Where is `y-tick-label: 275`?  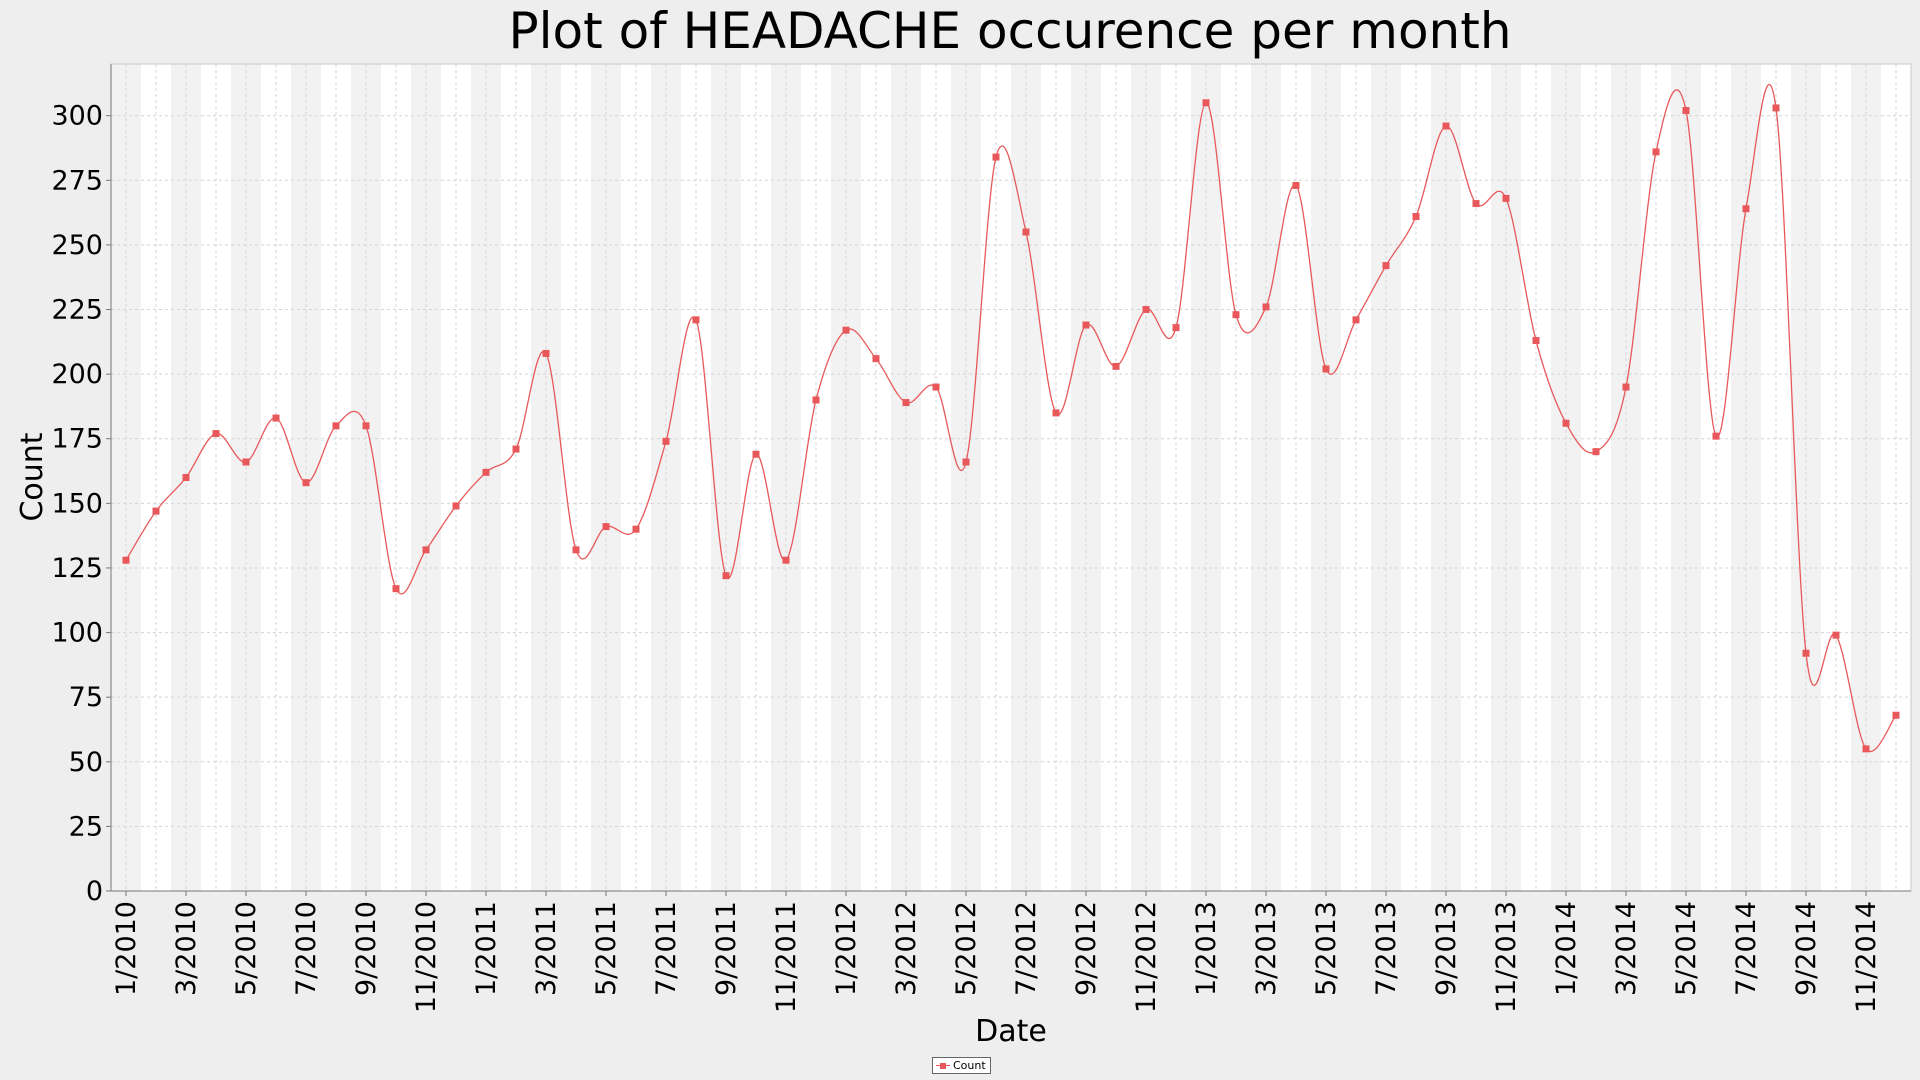 y-tick-label: 275 is located at coordinates (77, 180).